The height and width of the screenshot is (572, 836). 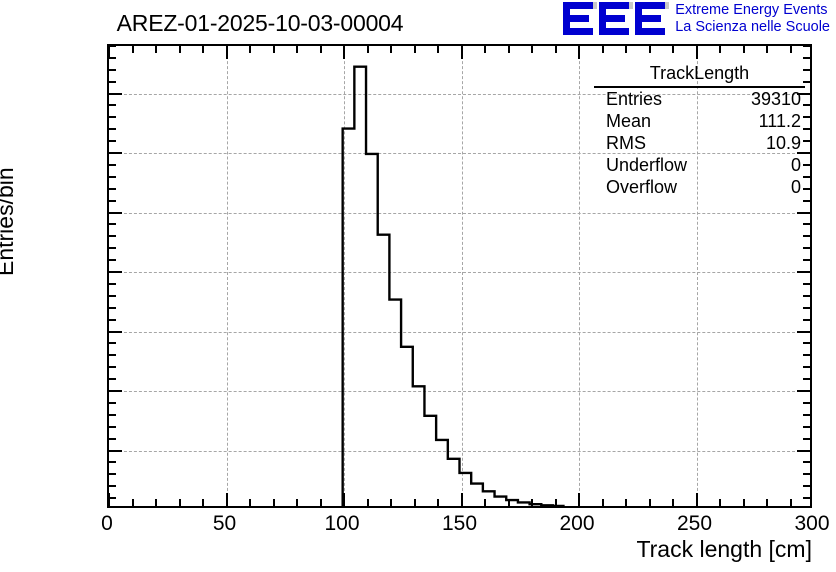 I want to click on x-tick-label: 100, so click(x=342, y=523).